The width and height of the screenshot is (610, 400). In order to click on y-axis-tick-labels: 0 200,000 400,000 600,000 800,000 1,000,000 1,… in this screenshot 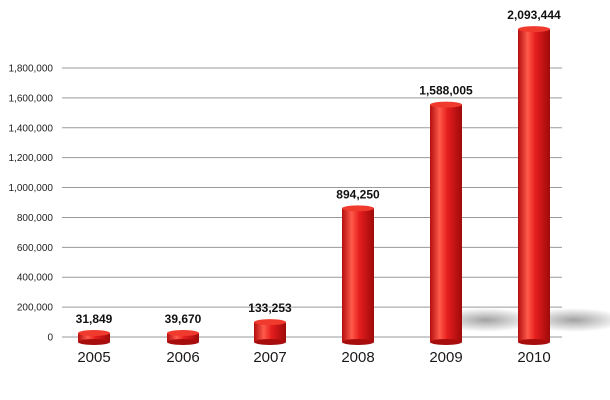, I will do `click(31, 204)`.